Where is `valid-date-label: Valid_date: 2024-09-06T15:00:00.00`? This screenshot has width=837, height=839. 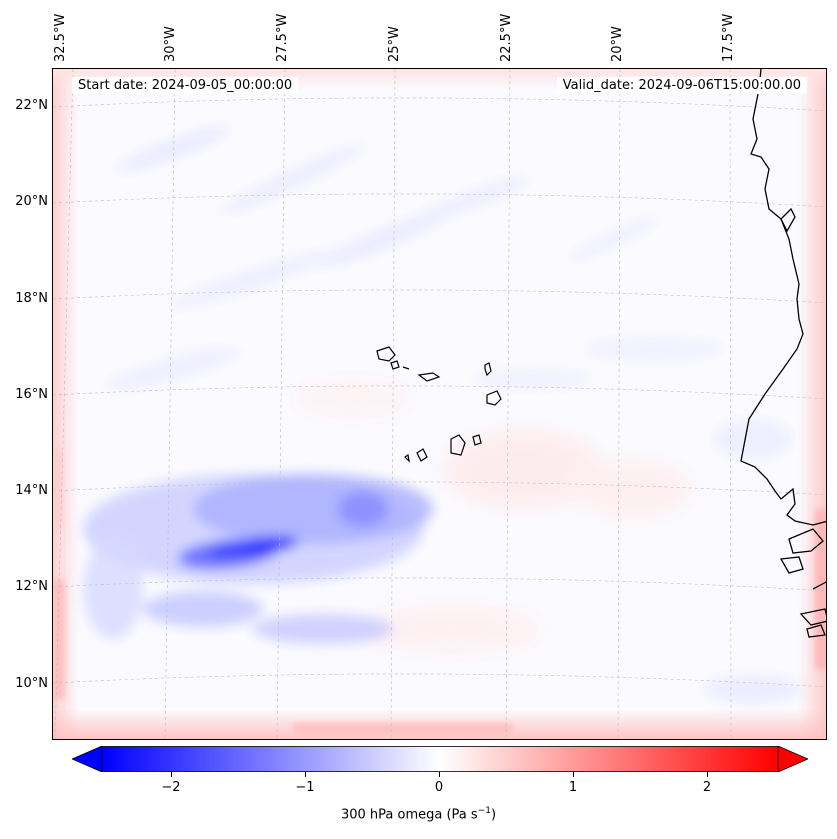 valid-date-label: Valid_date: 2024-09-06T15:00:00.00 is located at coordinates (681, 85).